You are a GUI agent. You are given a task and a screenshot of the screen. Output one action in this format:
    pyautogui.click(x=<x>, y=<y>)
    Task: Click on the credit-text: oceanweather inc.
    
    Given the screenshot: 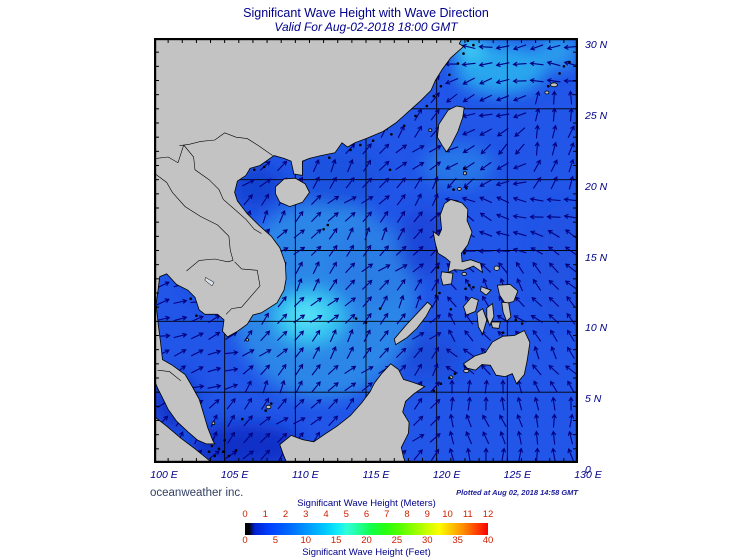 What is the action you would take?
    pyautogui.click(x=197, y=493)
    